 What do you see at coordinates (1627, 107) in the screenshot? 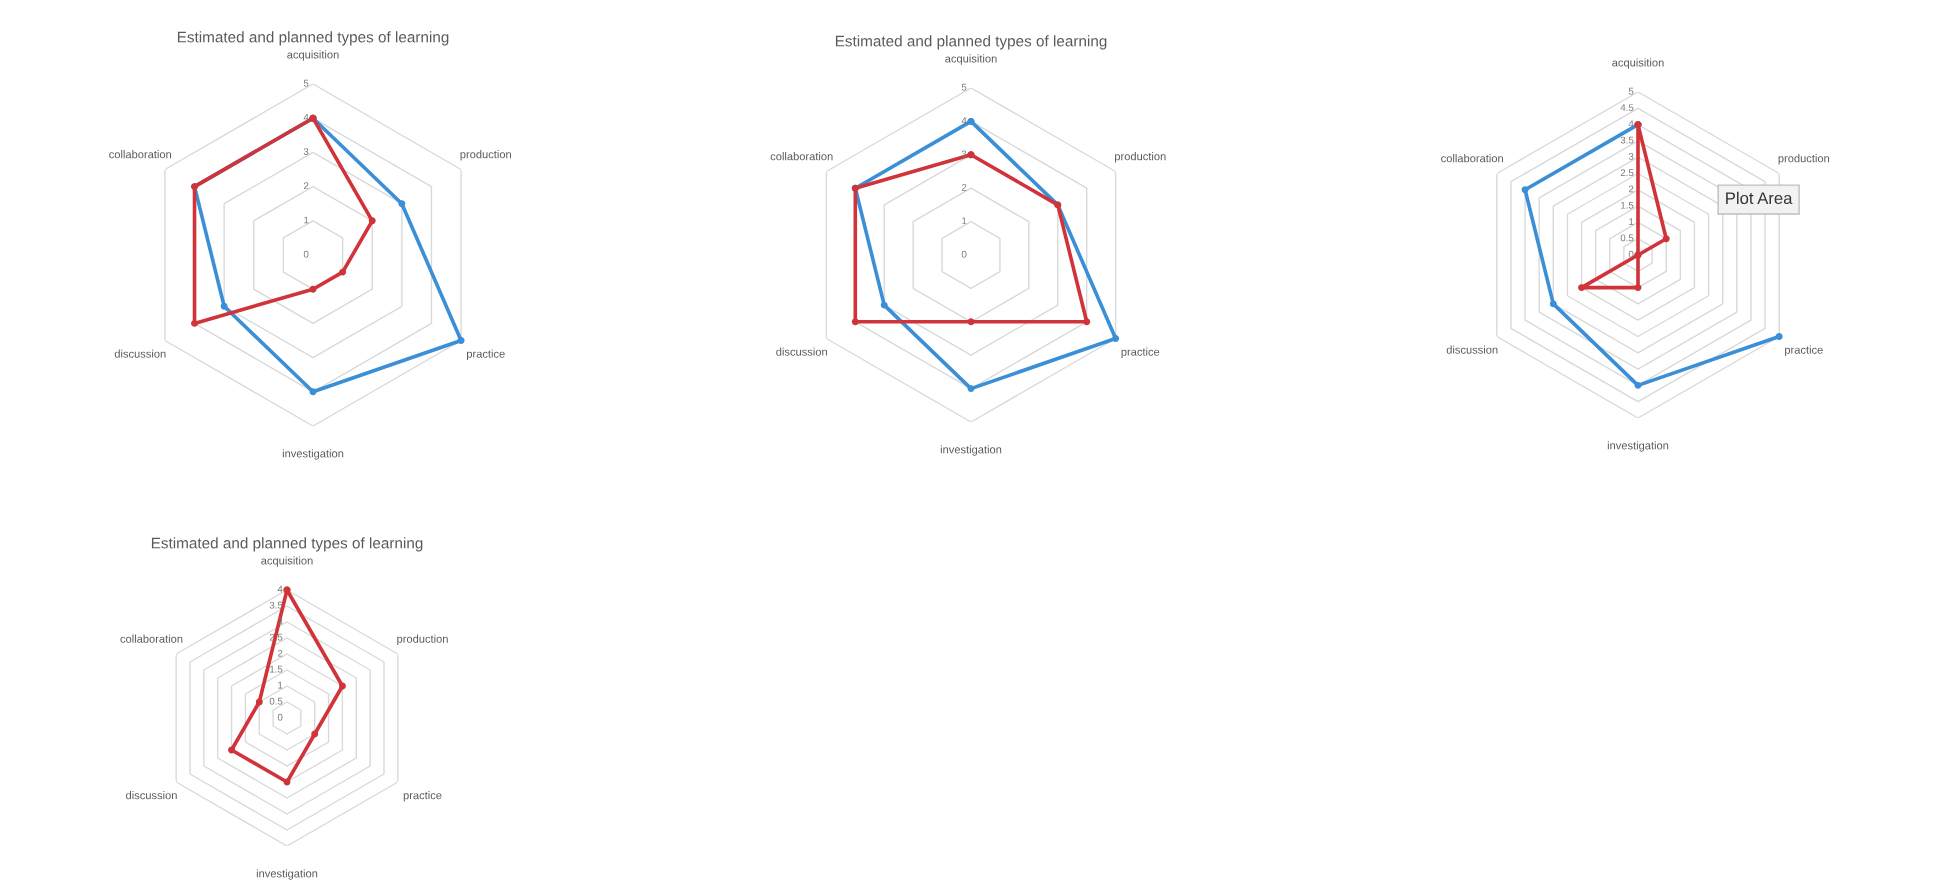
I see `y-tick-label: 4.5` at bounding box center [1627, 107].